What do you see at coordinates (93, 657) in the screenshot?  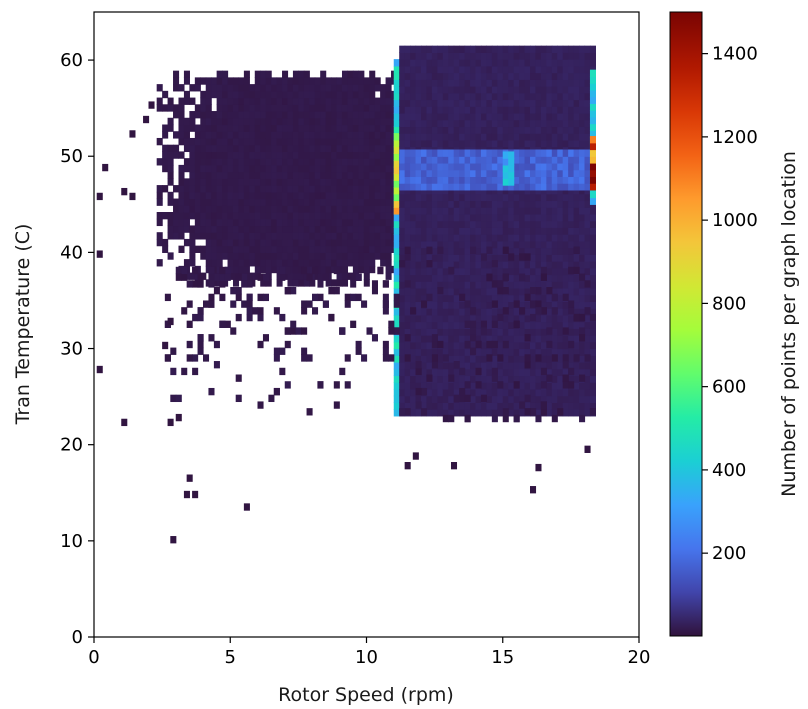 I see `x-tick-label: 0` at bounding box center [93, 657].